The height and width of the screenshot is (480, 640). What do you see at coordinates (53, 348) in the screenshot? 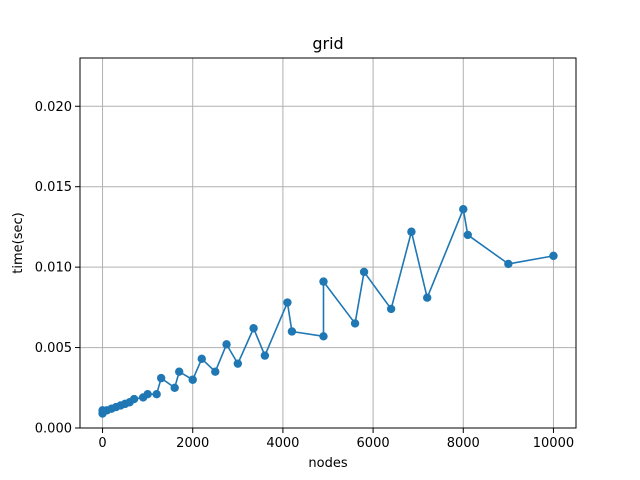
I see `y-tick-label: 0.005` at bounding box center [53, 348].